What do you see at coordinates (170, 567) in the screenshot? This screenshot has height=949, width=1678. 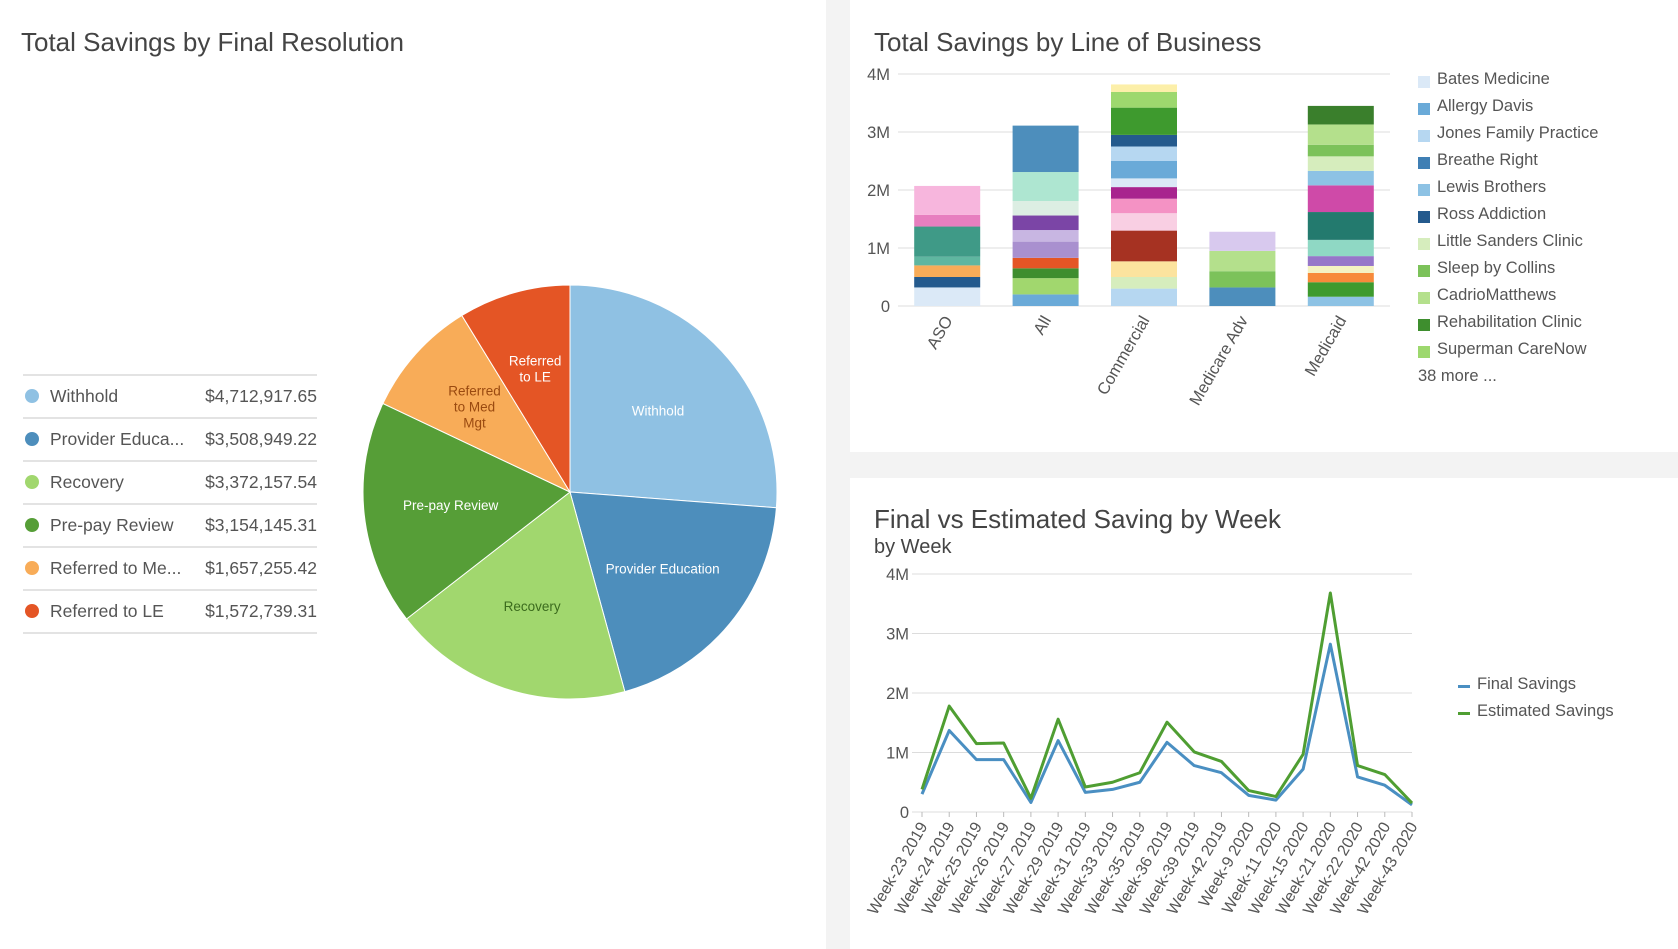 I see `legend-row-referred-to-med-mgt: Referred to Me... $1,657,255.42` at bounding box center [170, 567].